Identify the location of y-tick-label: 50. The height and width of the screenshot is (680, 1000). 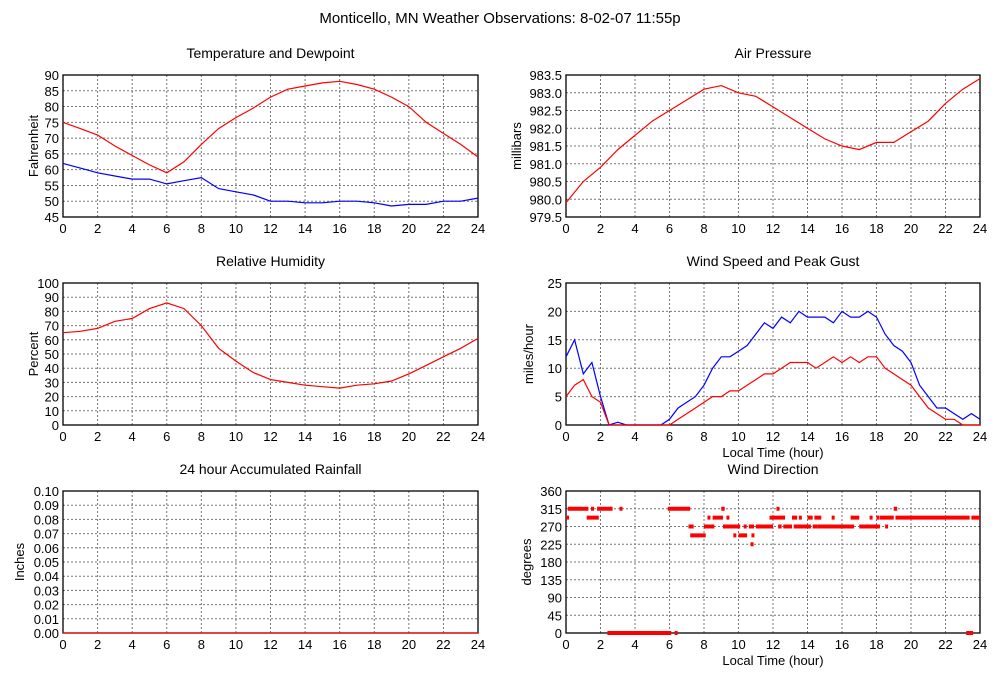
(52, 201).